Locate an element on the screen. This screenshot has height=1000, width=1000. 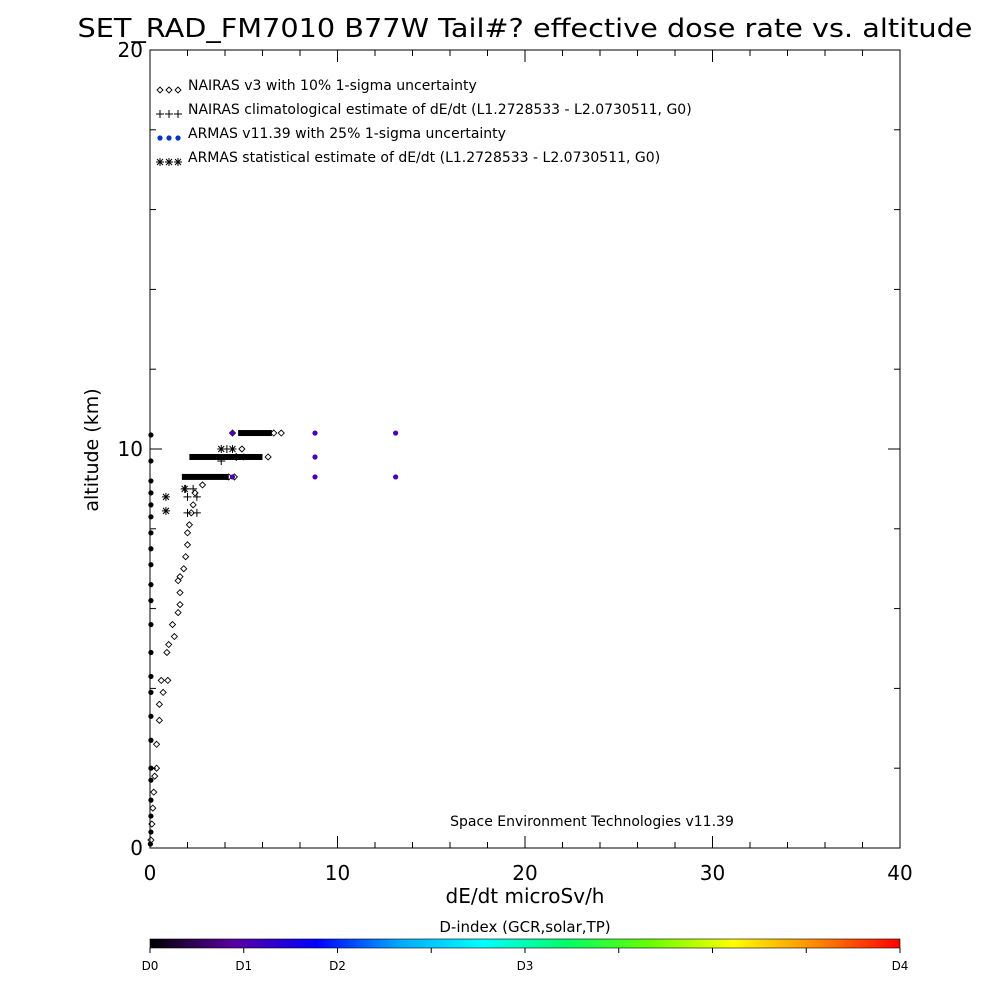
colorbar is located at coordinates (525, 943).